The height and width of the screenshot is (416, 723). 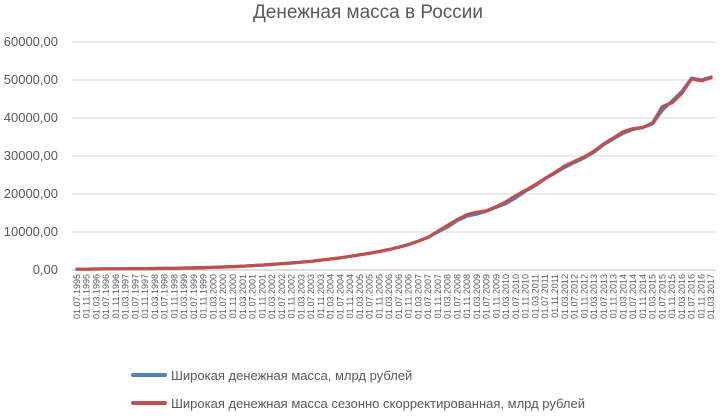 I want to click on x-tick-label: 01.07.2003, so click(x=311, y=296).